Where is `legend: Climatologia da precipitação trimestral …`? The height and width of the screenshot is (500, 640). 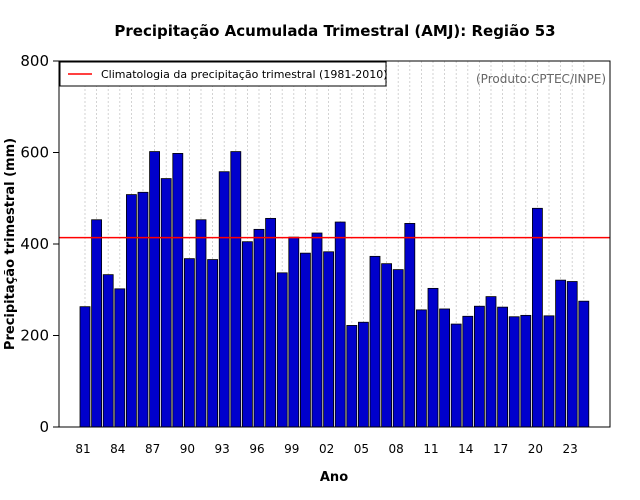 legend: Climatologia da precipitação trimestral … is located at coordinates (223, 74).